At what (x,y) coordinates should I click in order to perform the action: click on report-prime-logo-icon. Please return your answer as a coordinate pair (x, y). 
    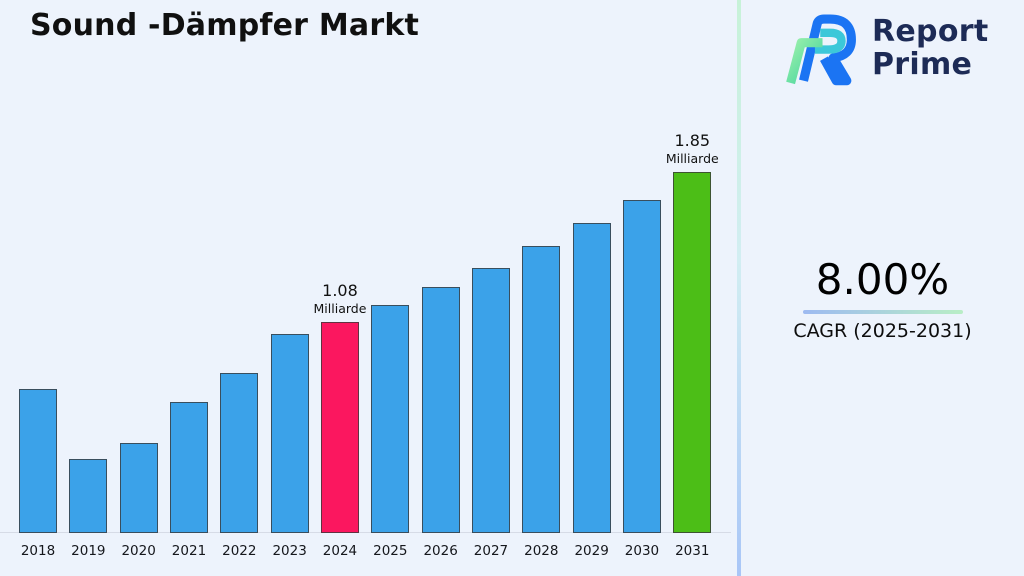
    Looking at the image, I should click on (821, 50).